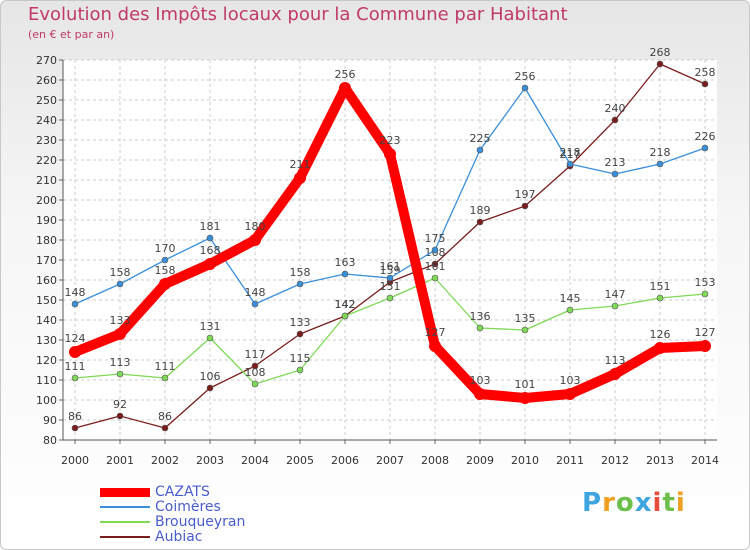 This screenshot has width=750, height=550. What do you see at coordinates (609, 503) in the screenshot?
I see `logo-letter: r` at bounding box center [609, 503].